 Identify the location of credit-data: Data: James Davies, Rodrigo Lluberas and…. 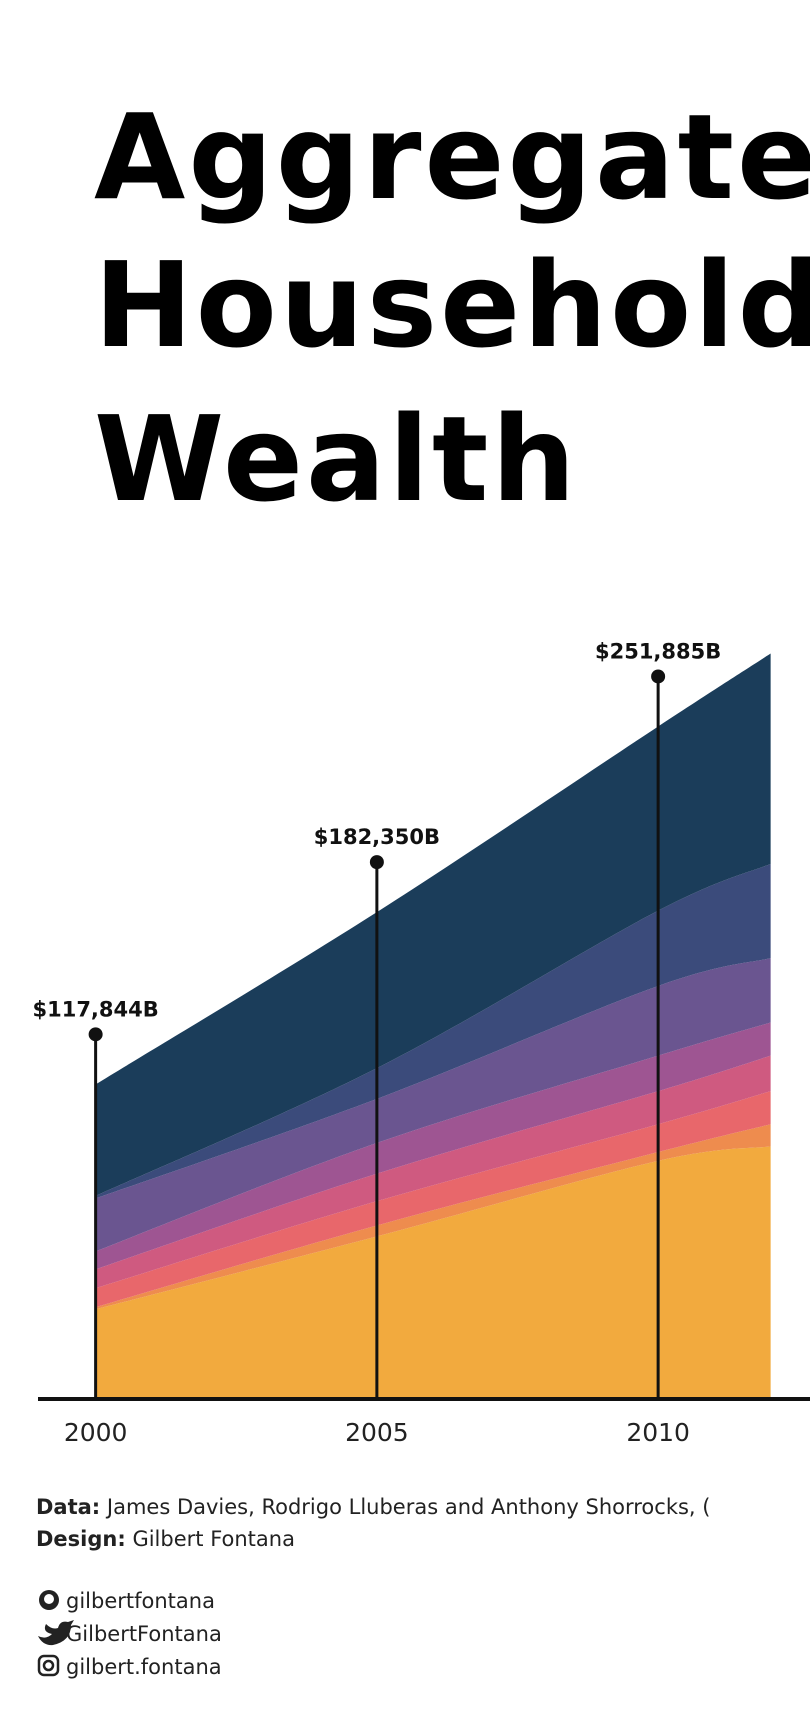
(373, 1507).